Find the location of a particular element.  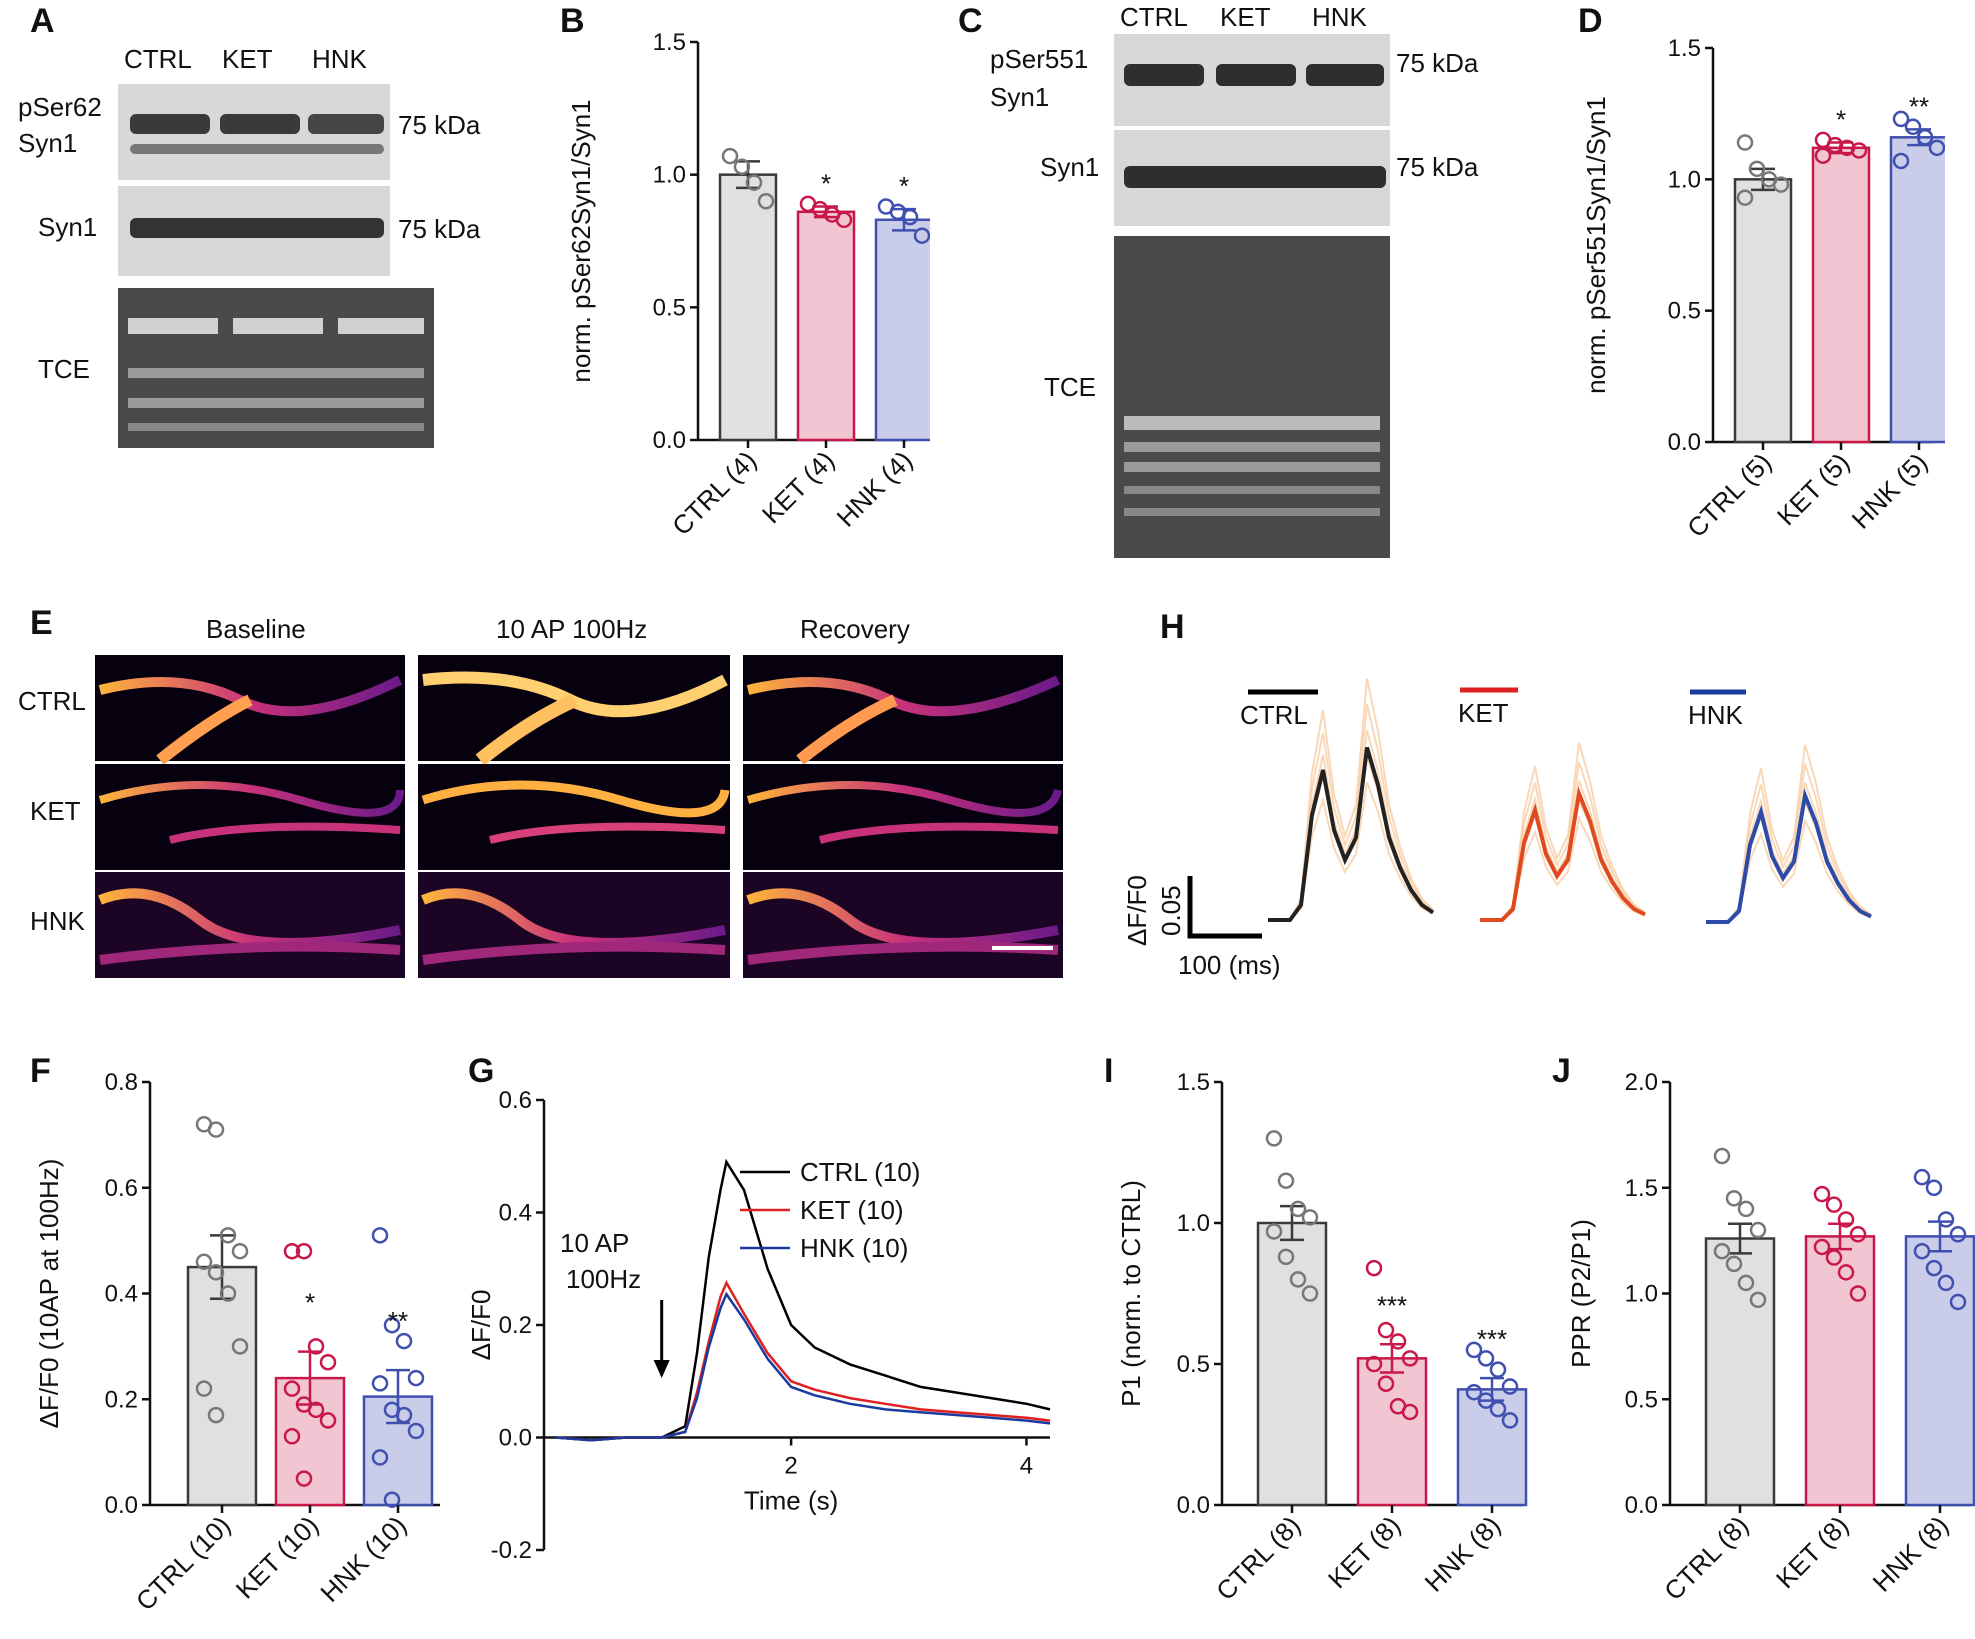

scale-label-df: ΔF/F0 is located at coordinates (1137, 910).